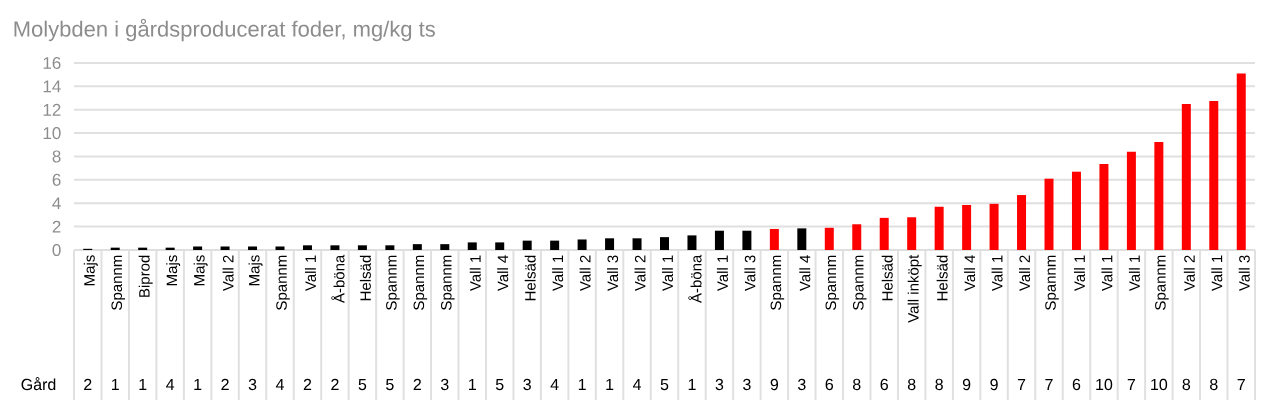  I want to click on y-tick-label: 0, so click(56, 250).